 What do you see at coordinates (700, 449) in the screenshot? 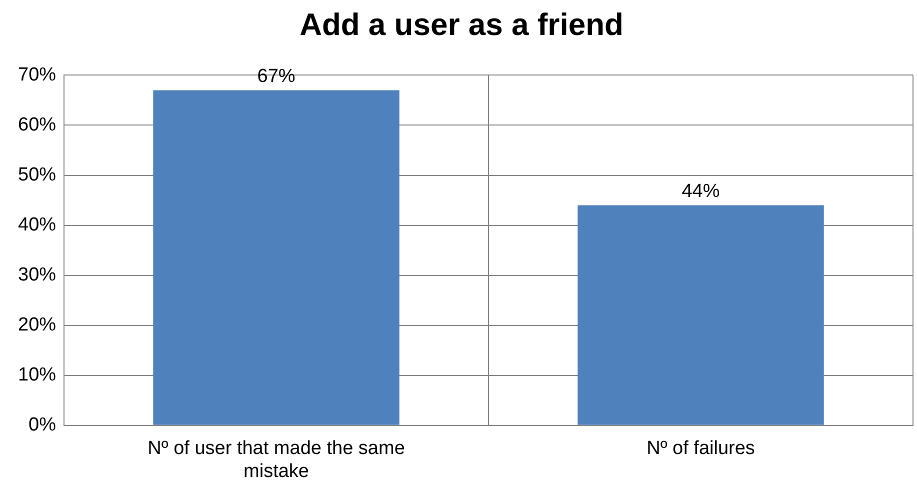
I see `x-tick-label: Nº of failures` at bounding box center [700, 449].